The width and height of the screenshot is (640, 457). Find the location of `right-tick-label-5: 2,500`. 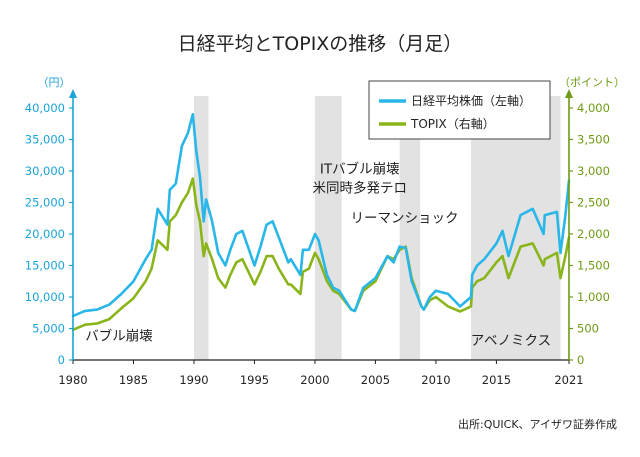

right-tick-label-5: 2,500 is located at coordinates (593, 203).